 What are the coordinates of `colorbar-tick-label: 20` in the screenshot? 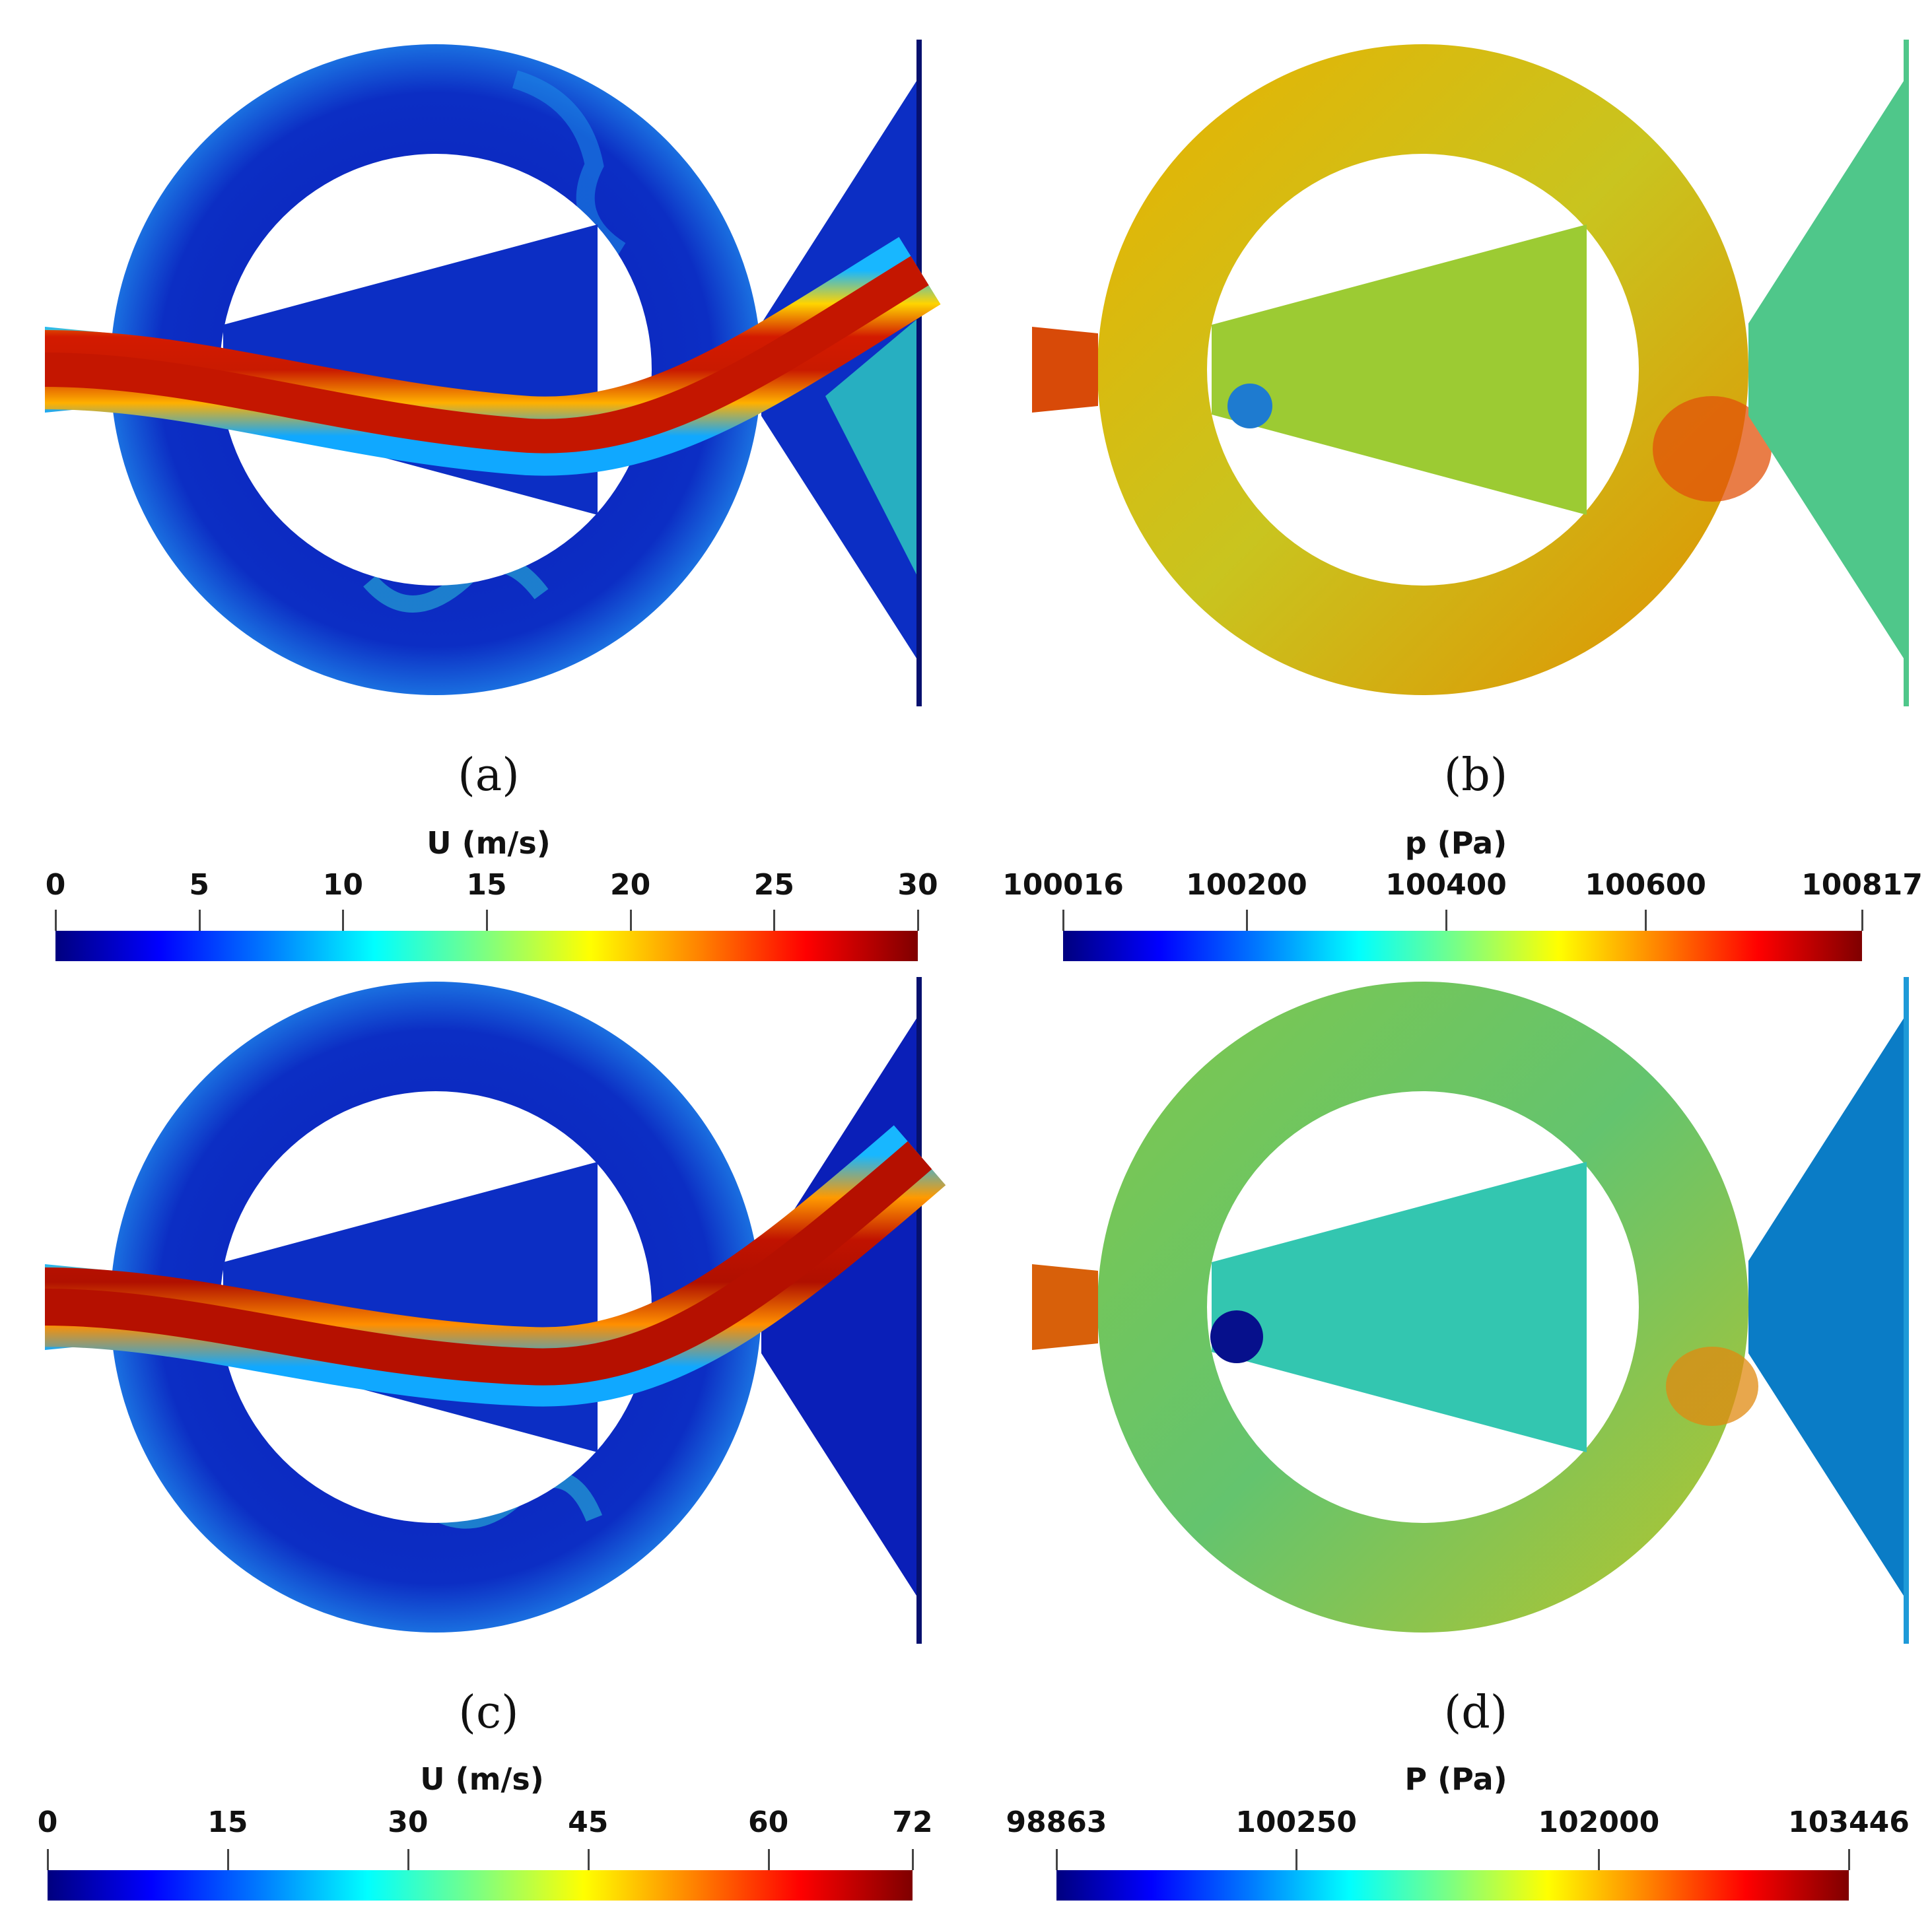 It's located at (630, 885).